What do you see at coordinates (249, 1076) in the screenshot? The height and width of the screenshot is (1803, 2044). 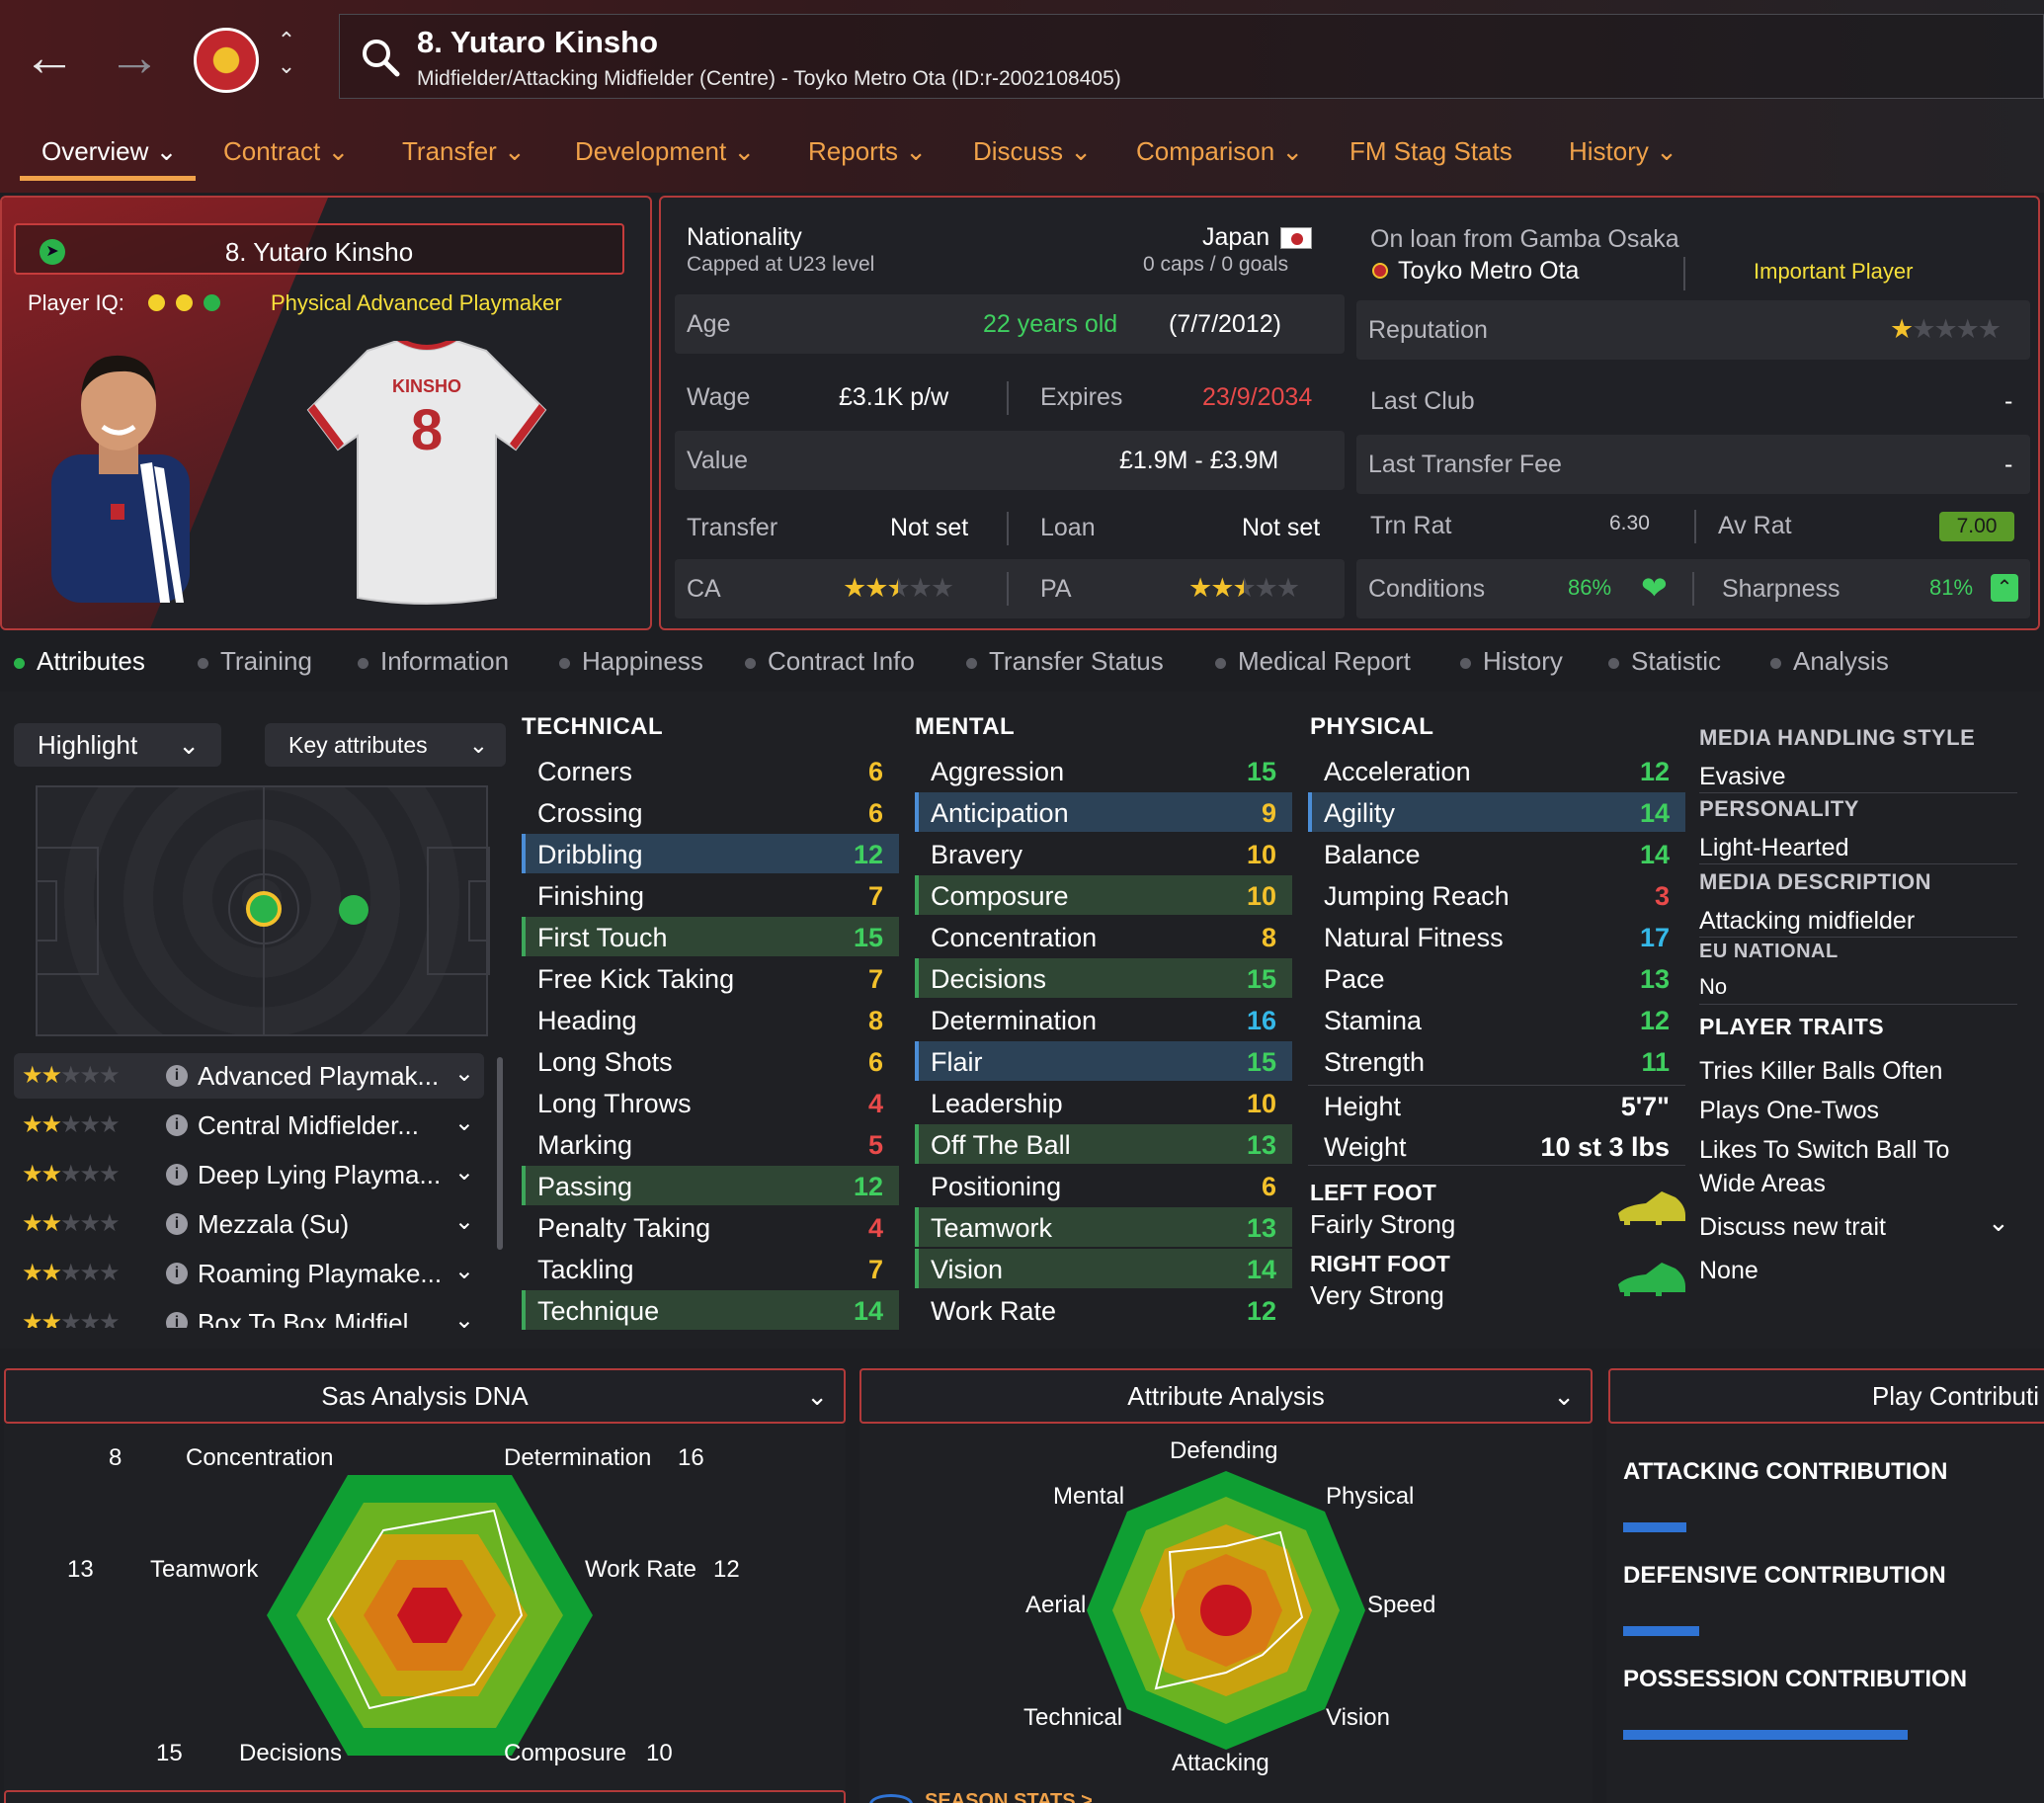 I see `role-item: ★★★★★ i Advanced Playmak... ⌄` at bounding box center [249, 1076].